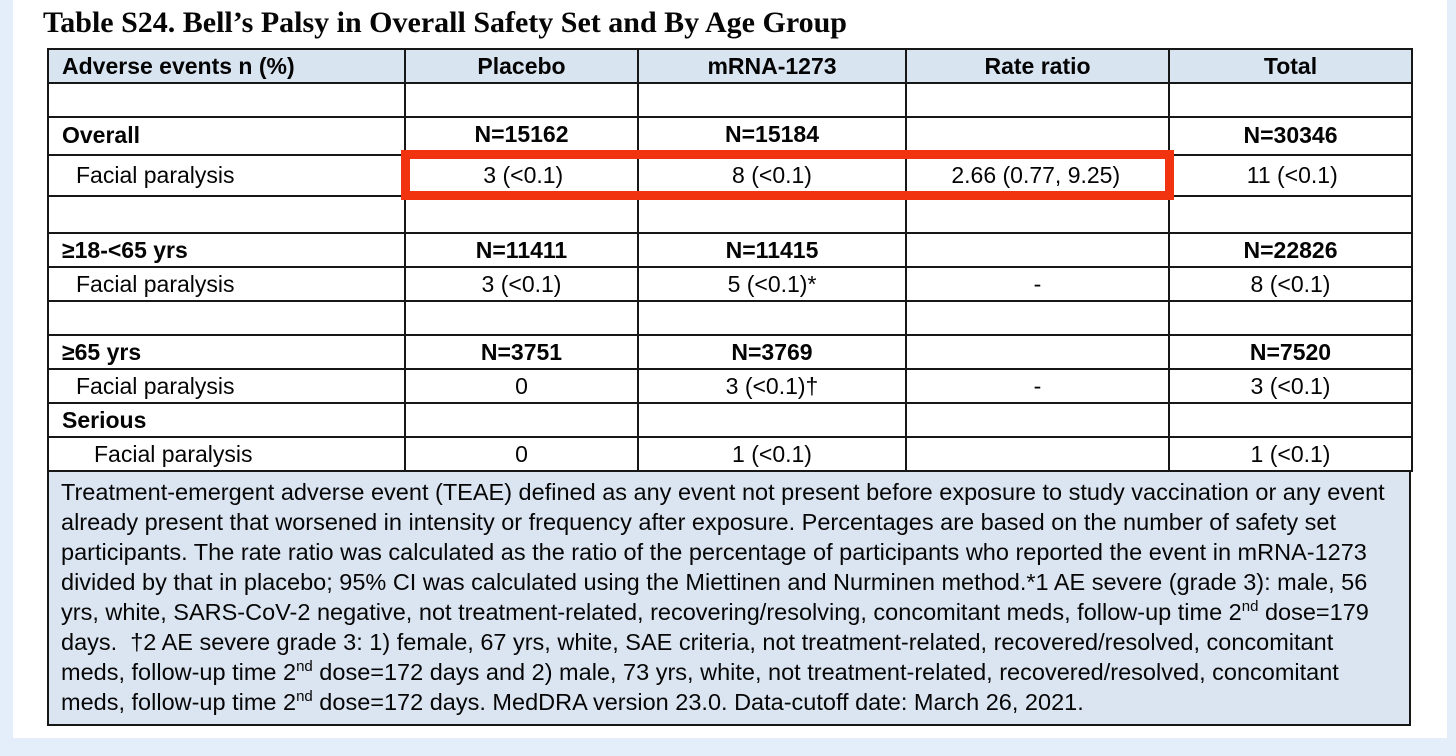  Describe the element at coordinates (226, 136) in the screenshot. I see `table-cell: Overall` at that location.